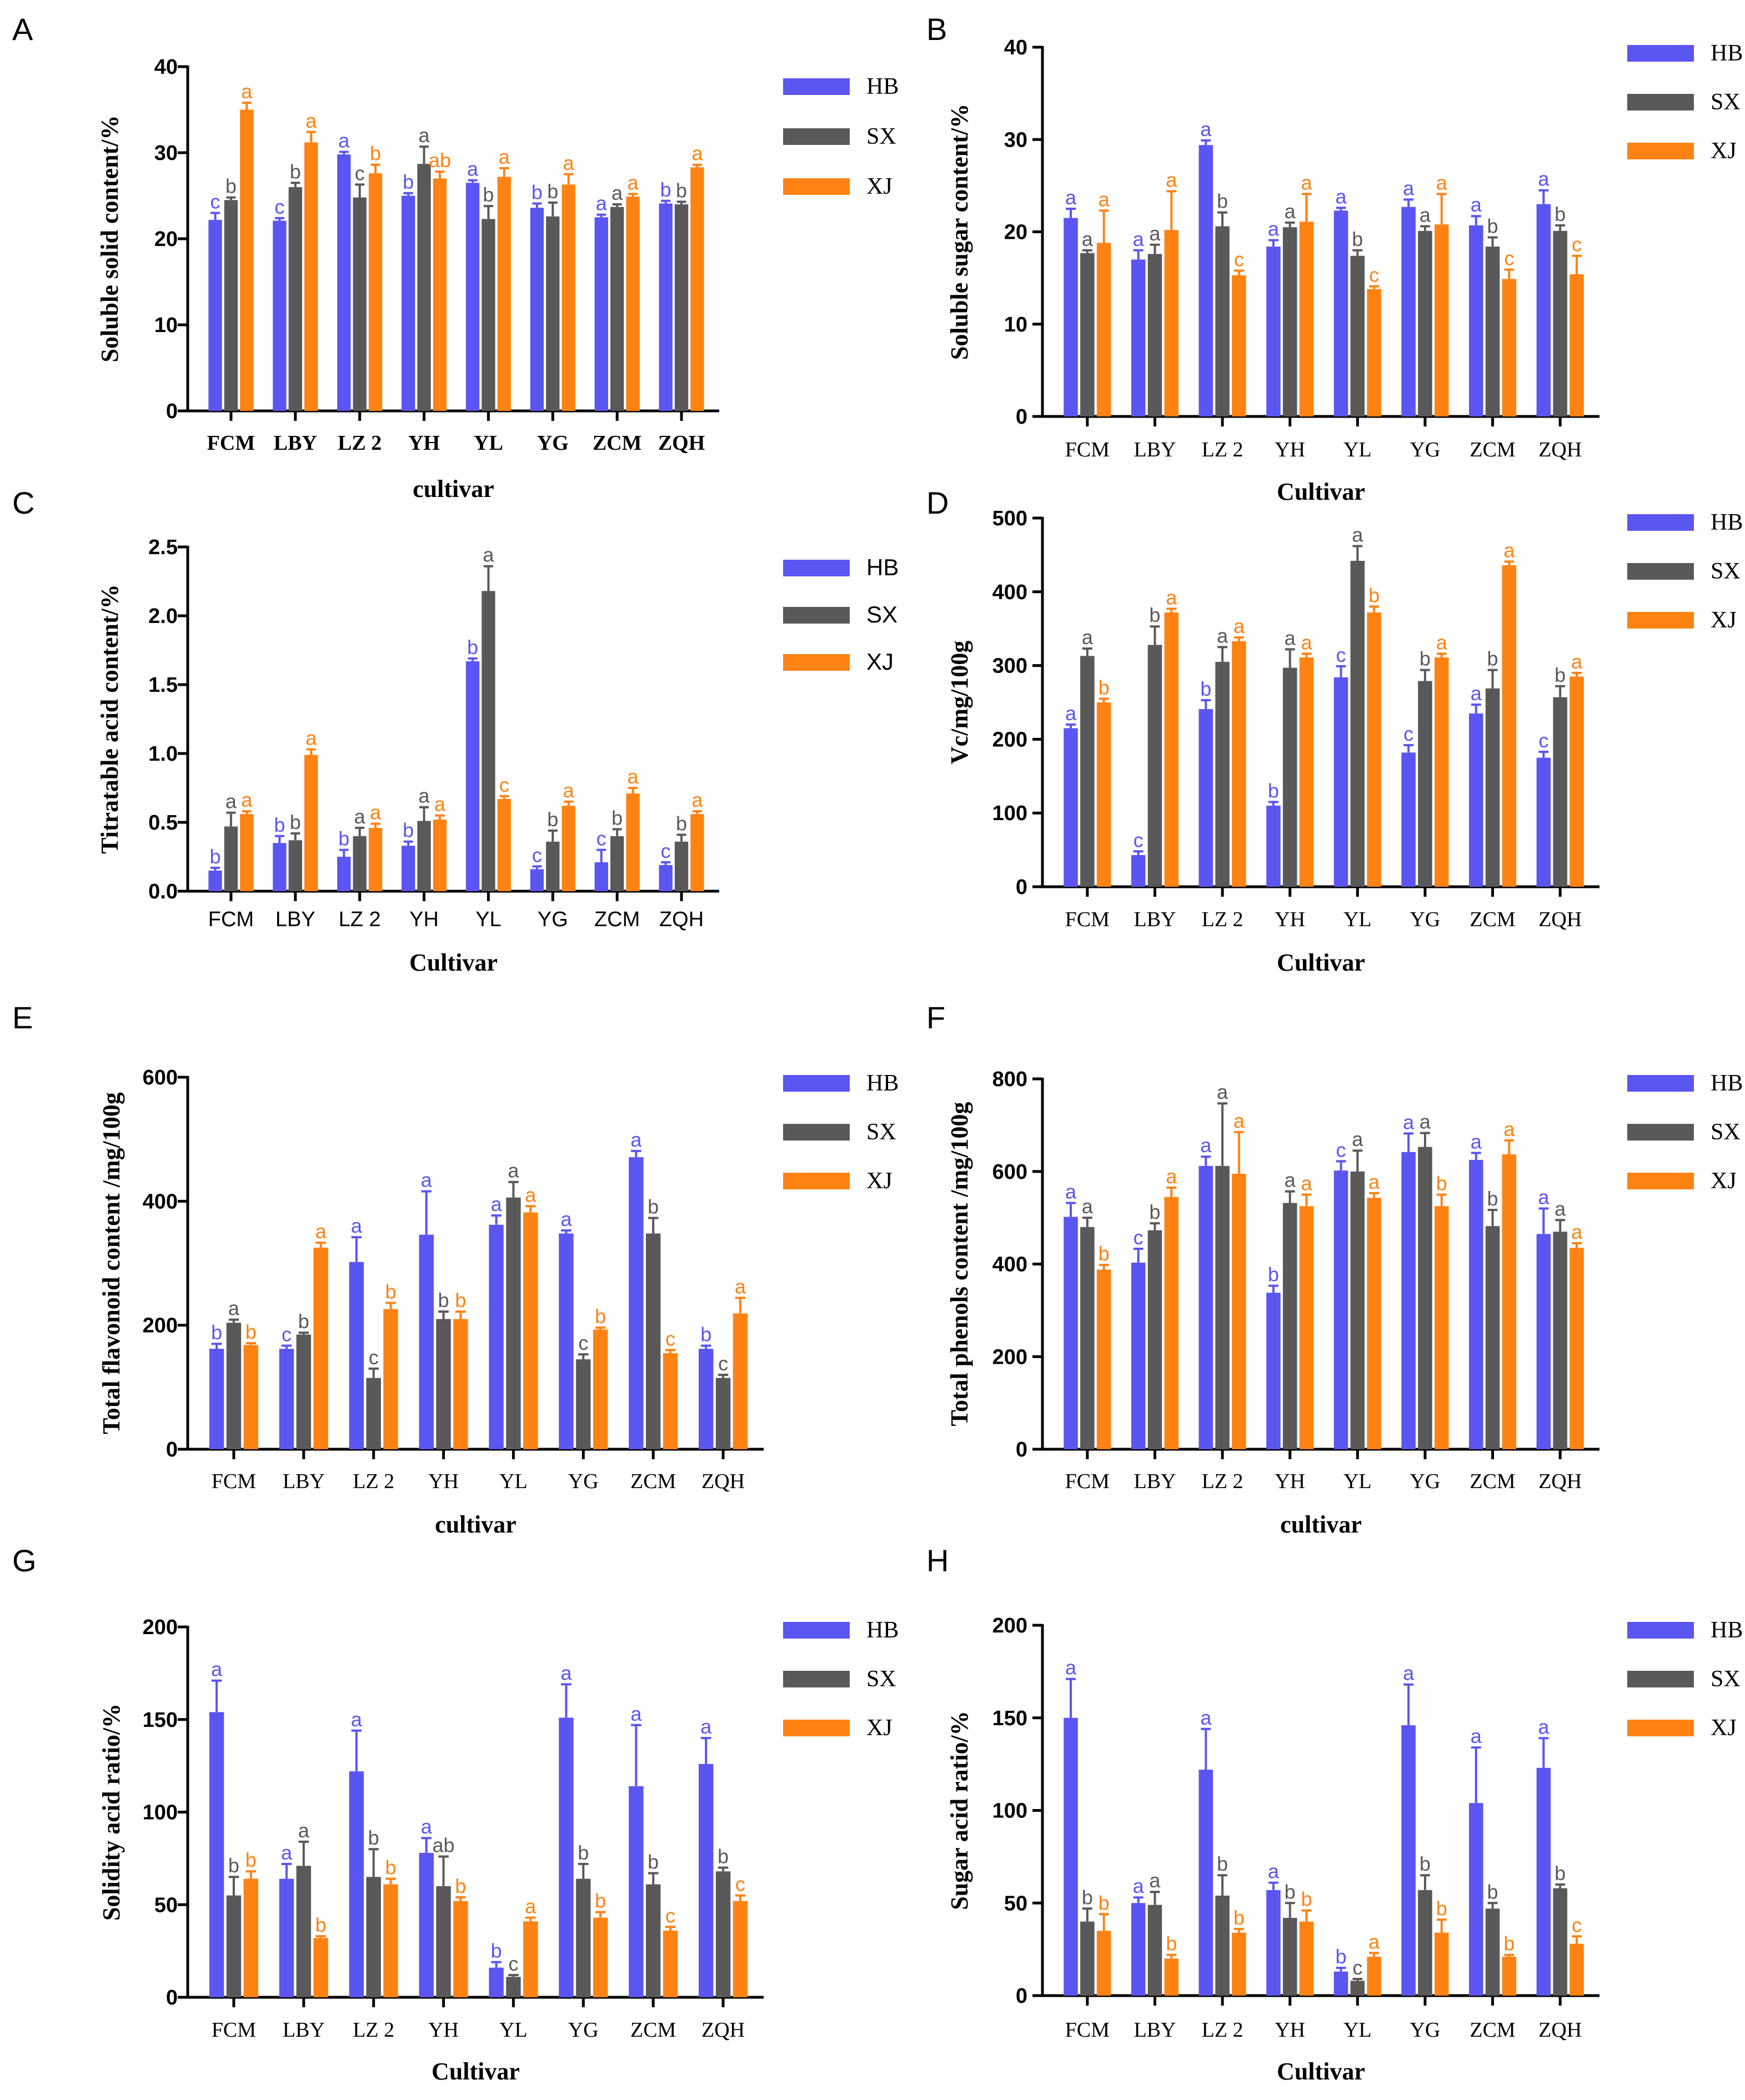  I want to click on y-tick-label: 0, so click(1021, 417).